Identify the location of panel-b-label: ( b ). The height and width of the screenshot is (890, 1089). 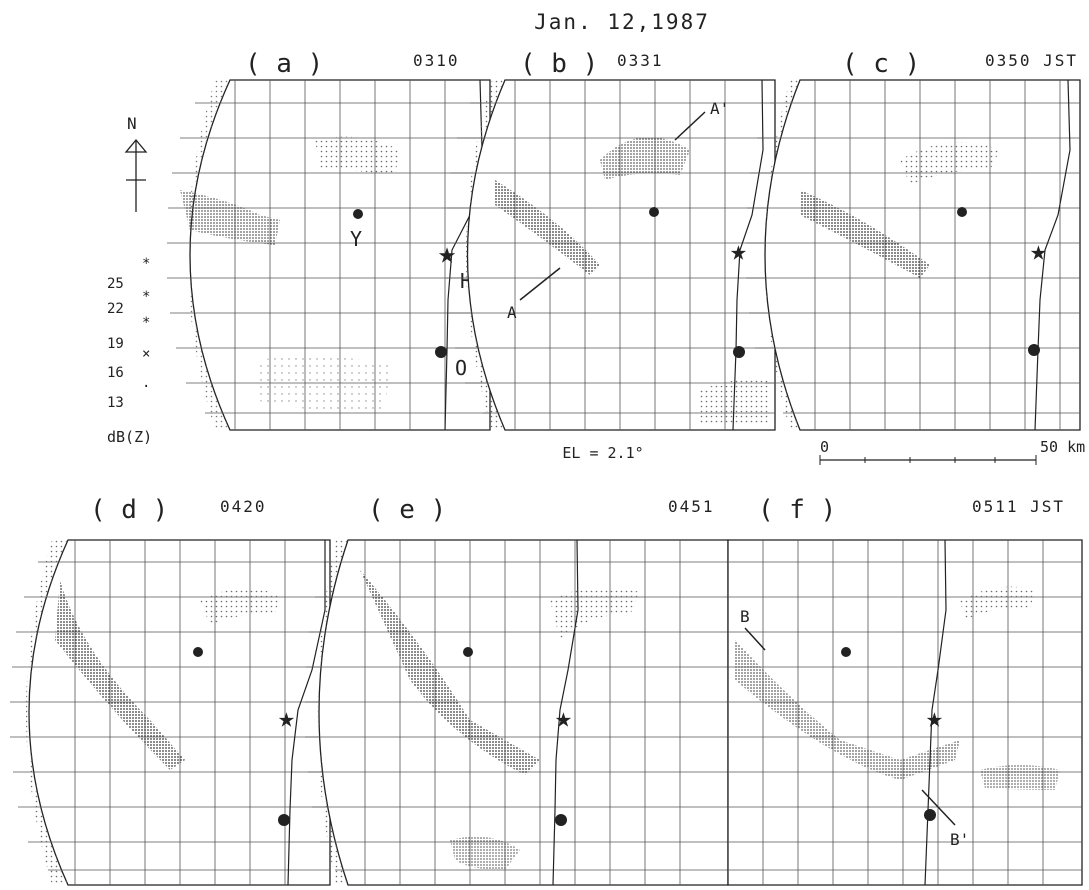
(559, 64).